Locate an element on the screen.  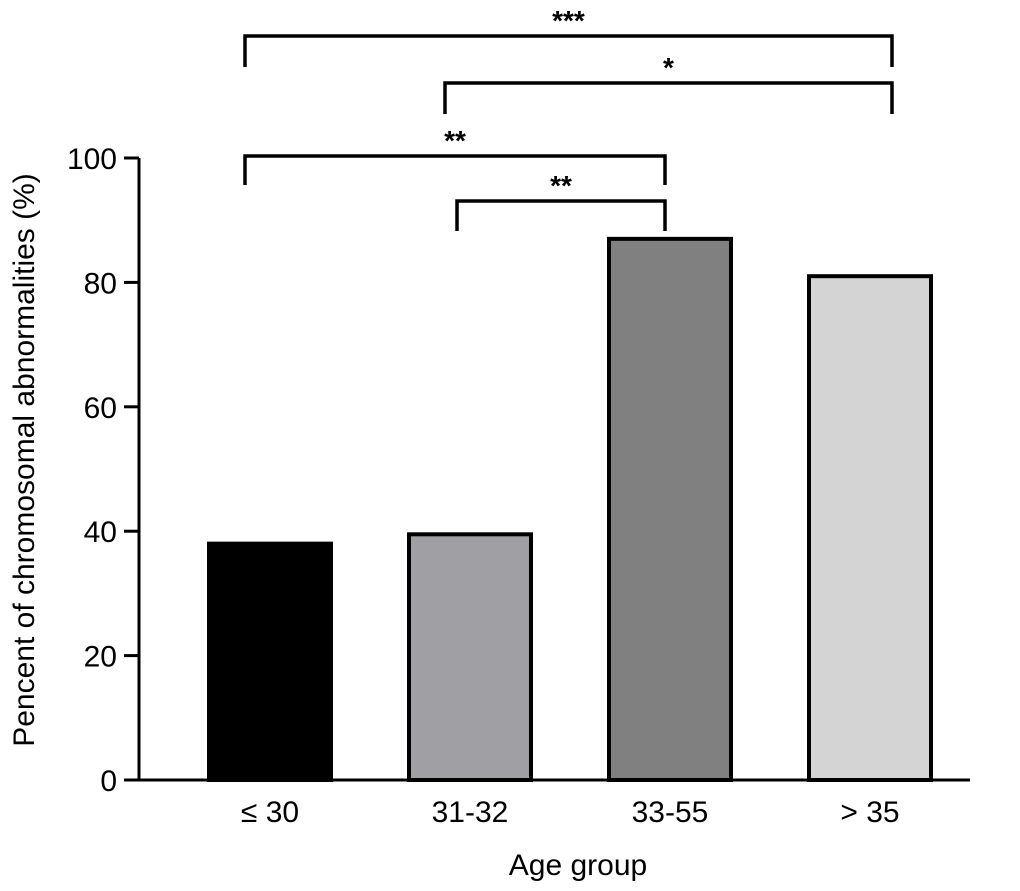
y-tick-label: 60 is located at coordinates (100, 408).